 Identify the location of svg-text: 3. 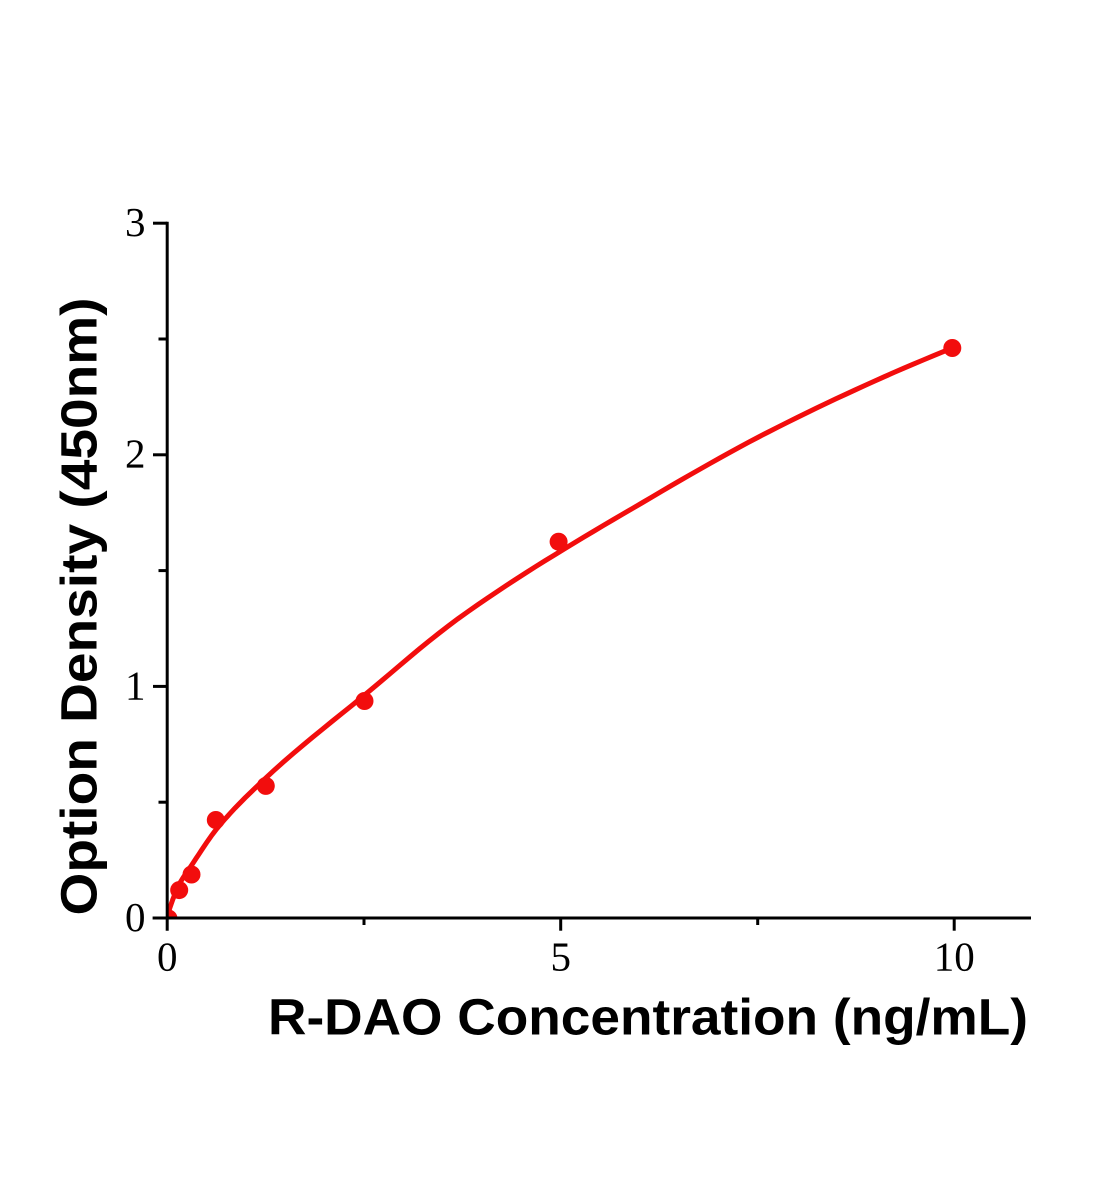
(135, 222).